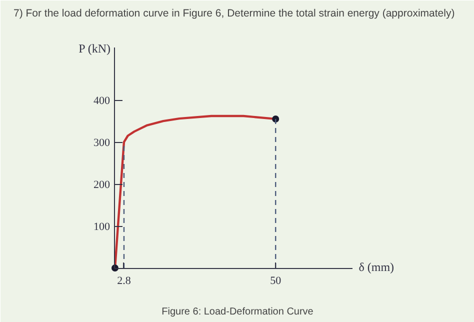 This screenshot has height=322, width=474. I want to click on caption: Figure 6: Load-Deformation Curve, so click(238, 312).